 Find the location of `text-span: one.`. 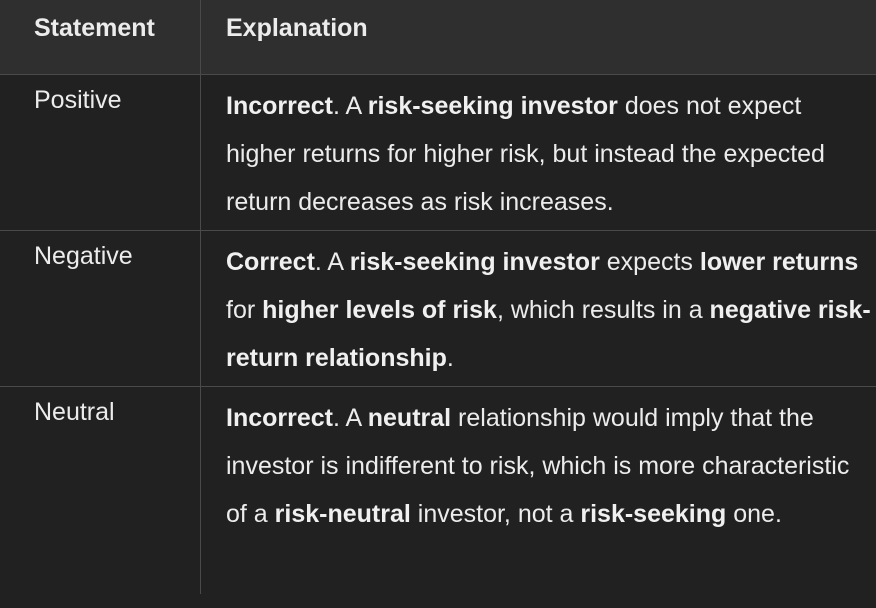

text-span: one. is located at coordinates (754, 514).